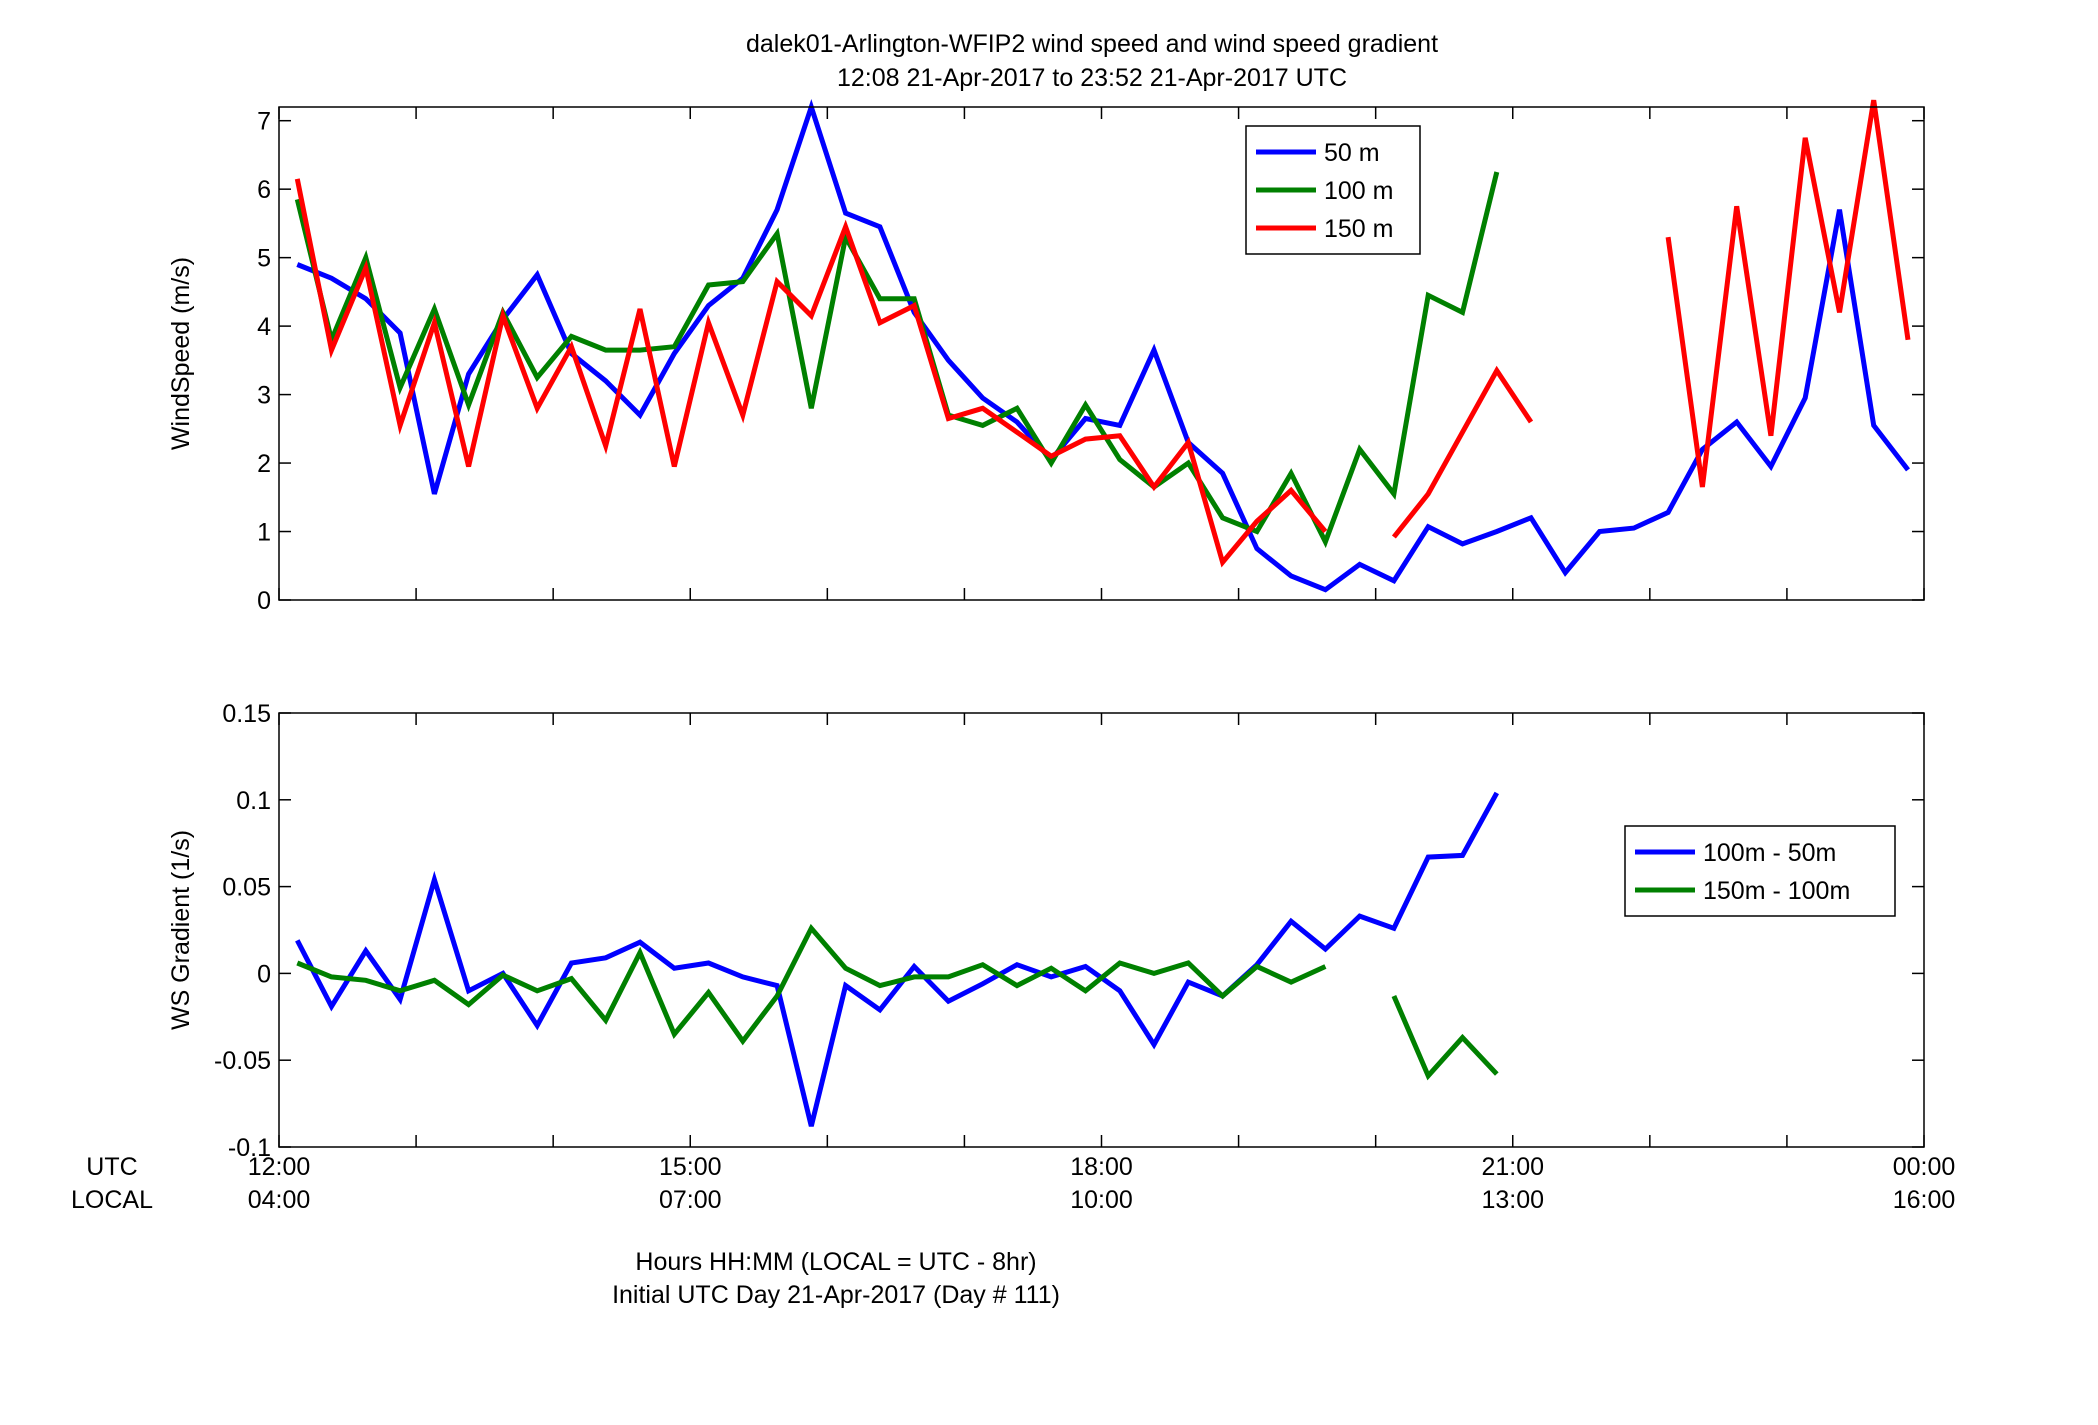 The width and height of the screenshot is (2098, 1425). What do you see at coordinates (264, 464) in the screenshot?
I see `windspeed-ytick-label: 2` at bounding box center [264, 464].